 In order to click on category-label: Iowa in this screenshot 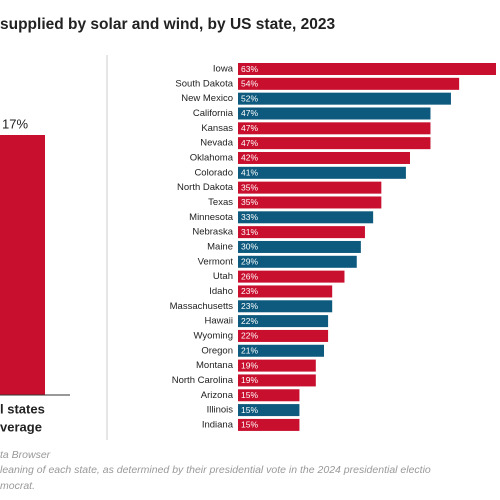, I will do `click(223, 69)`.